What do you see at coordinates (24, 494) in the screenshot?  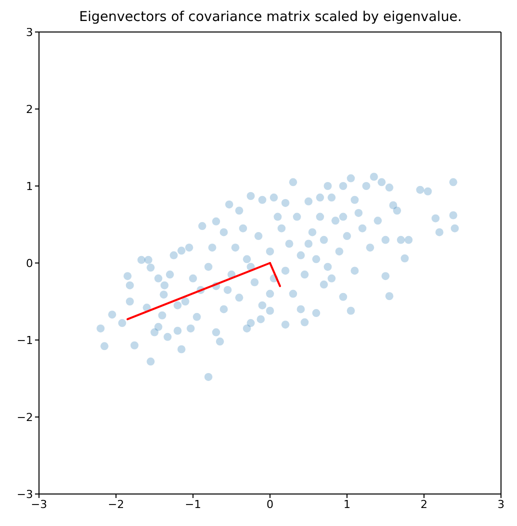 I see `y-tick-label: −3` at bounding box center [24, 494].